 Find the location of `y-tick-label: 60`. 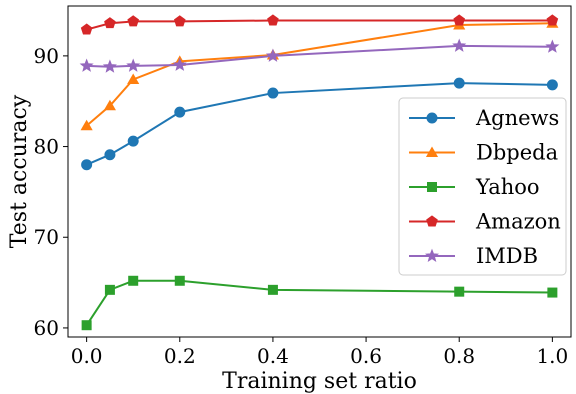

y-tick-label: 60 is located at coordinates (46, 328).